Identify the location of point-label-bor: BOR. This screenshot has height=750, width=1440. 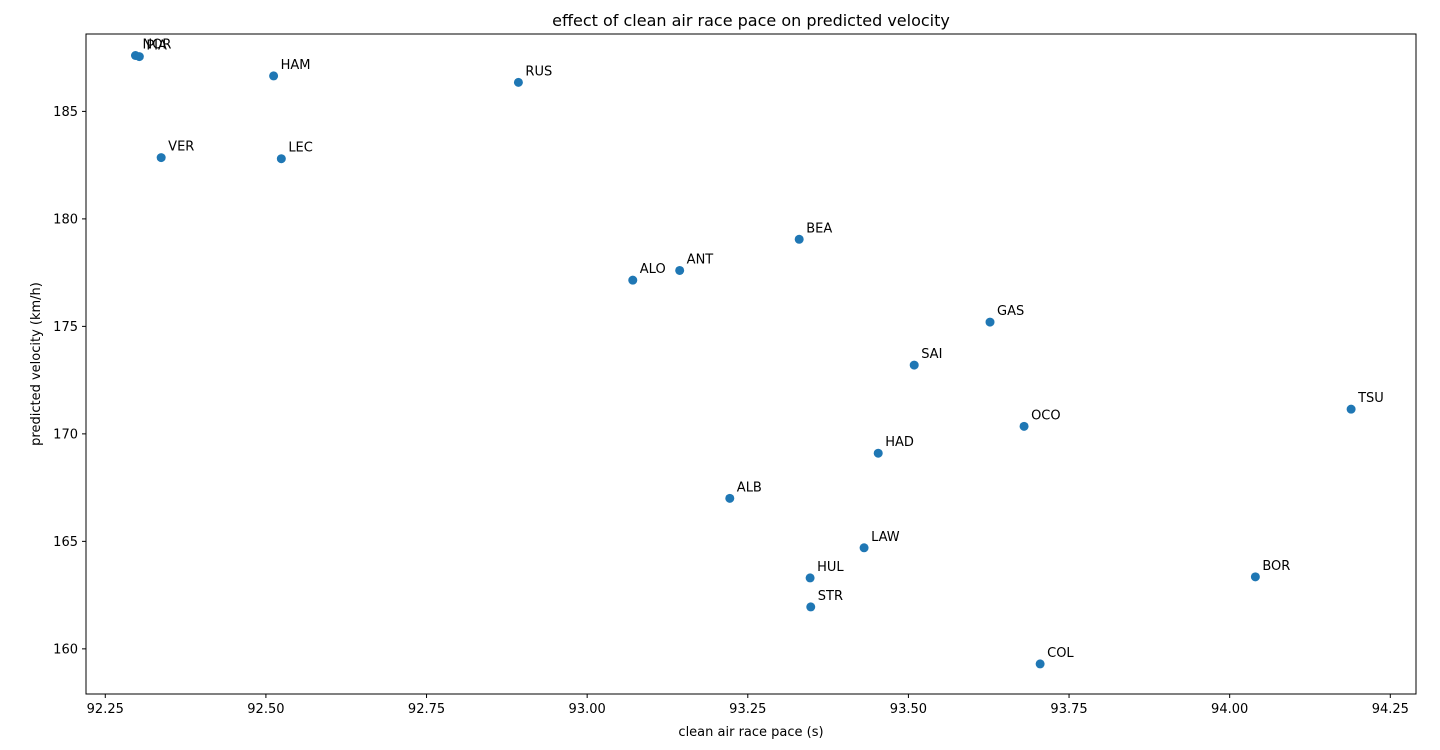
(1276, 566).